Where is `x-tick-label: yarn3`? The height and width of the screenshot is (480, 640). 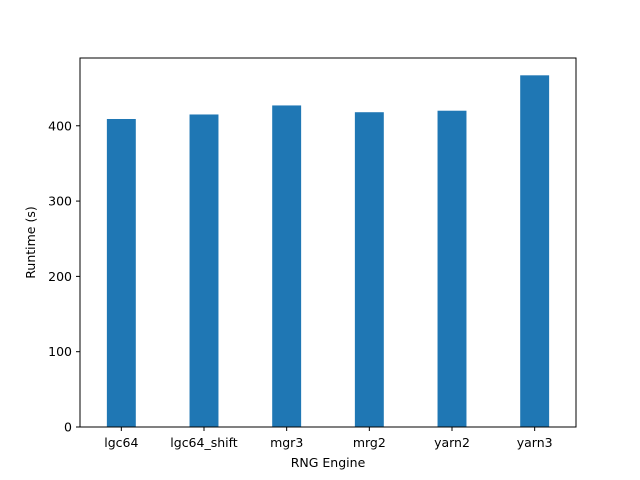 x-tick-label: yarn3 is located at coordinates (535, 442).